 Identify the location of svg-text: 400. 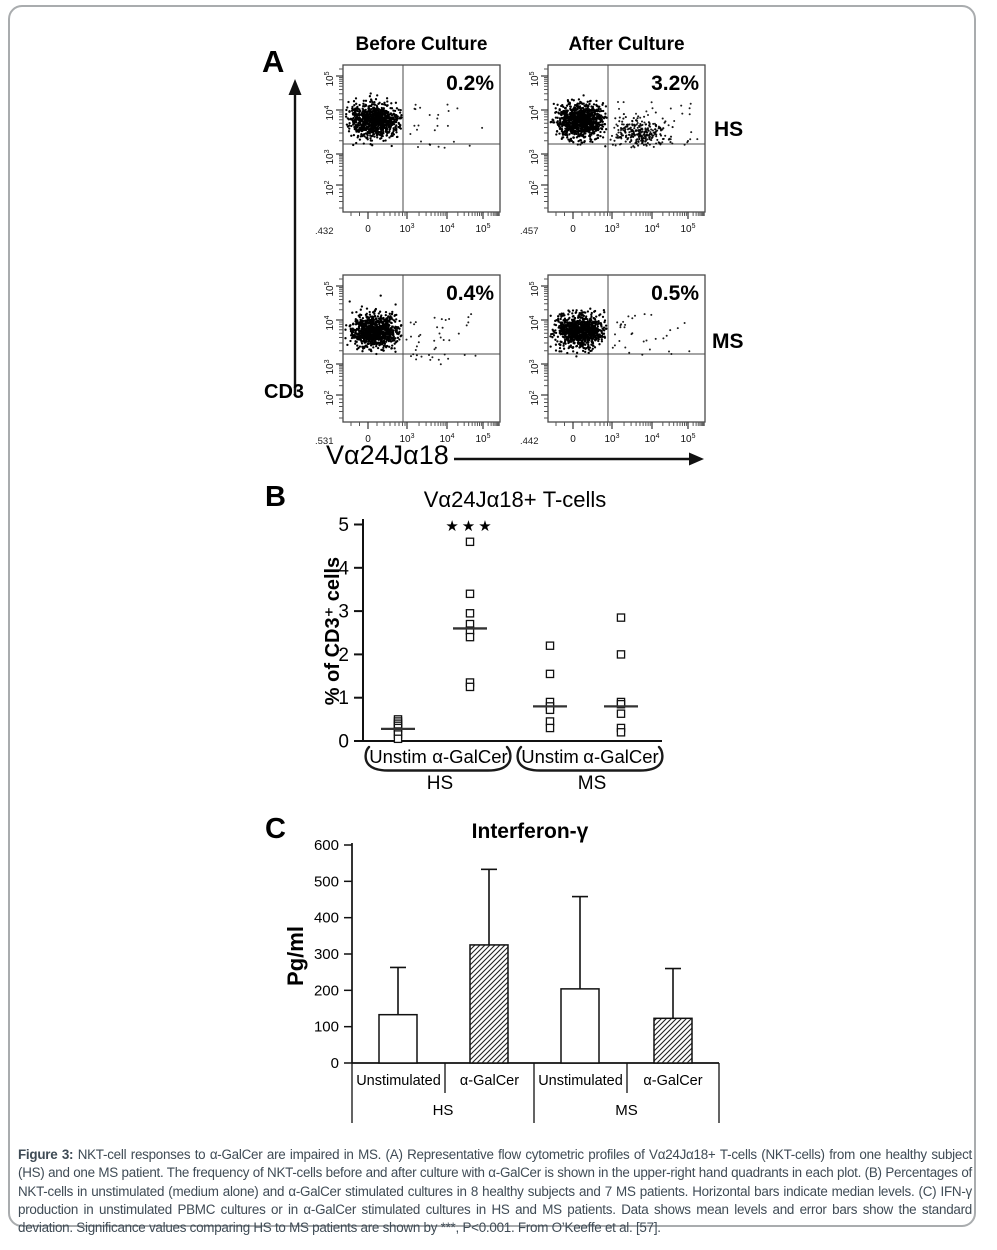
(326, 918).